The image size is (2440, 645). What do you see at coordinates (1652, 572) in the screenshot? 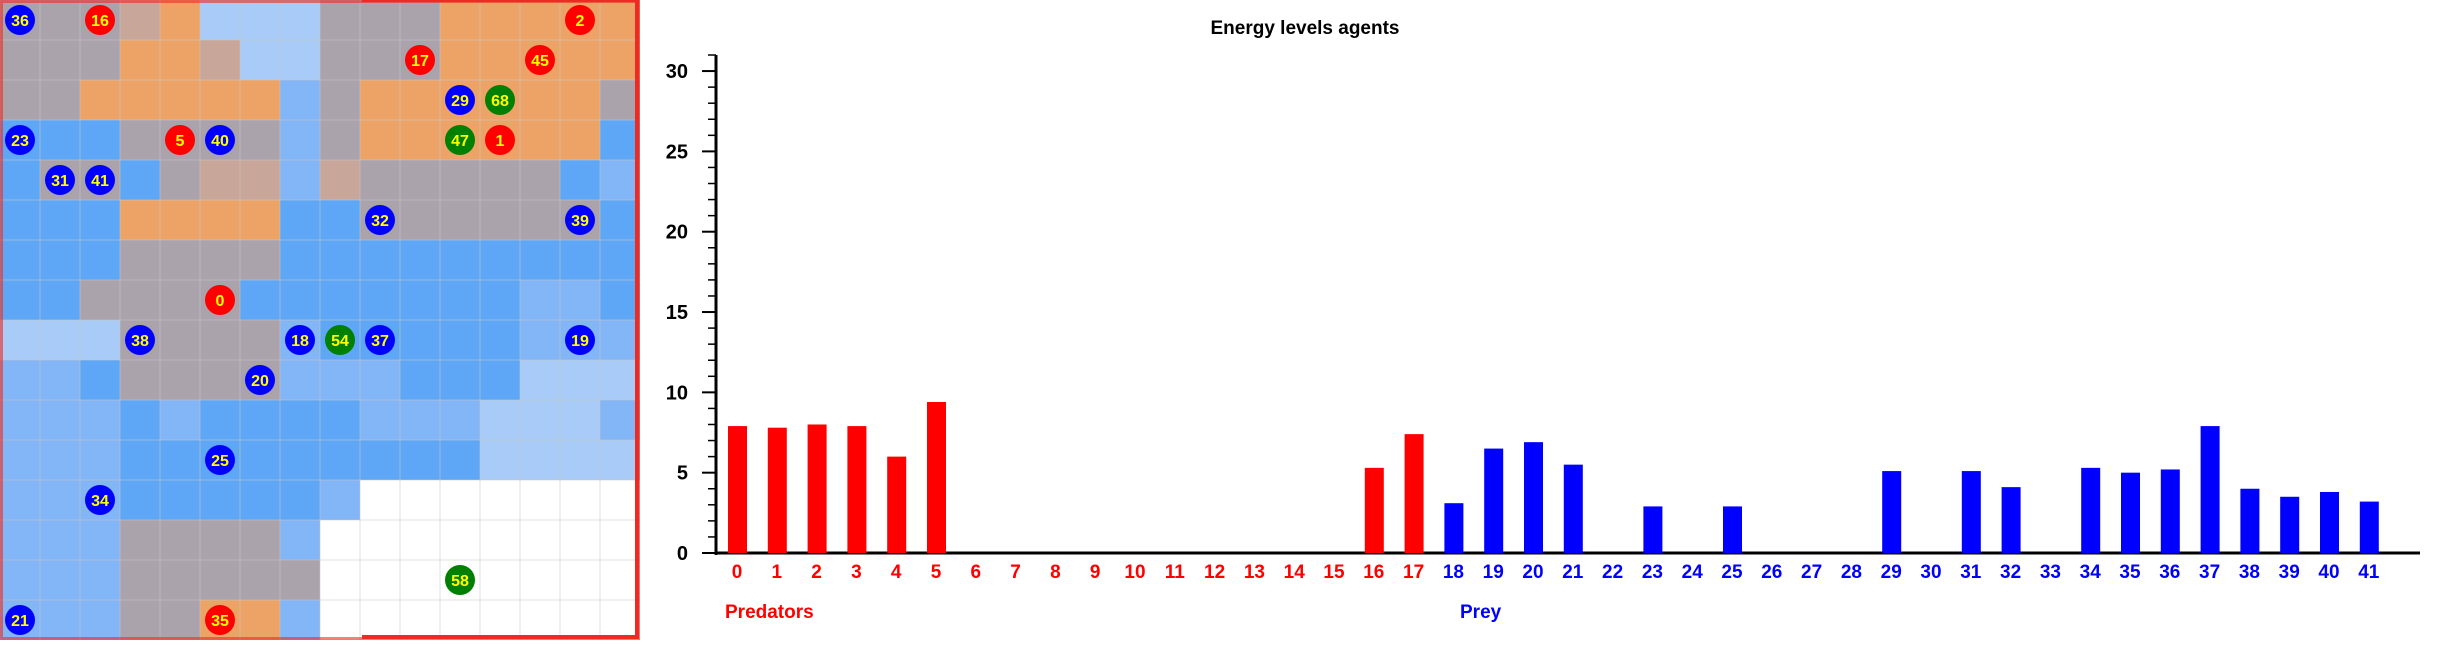
I see `x-tick-label: 23` at bounding box center [1652, 572].